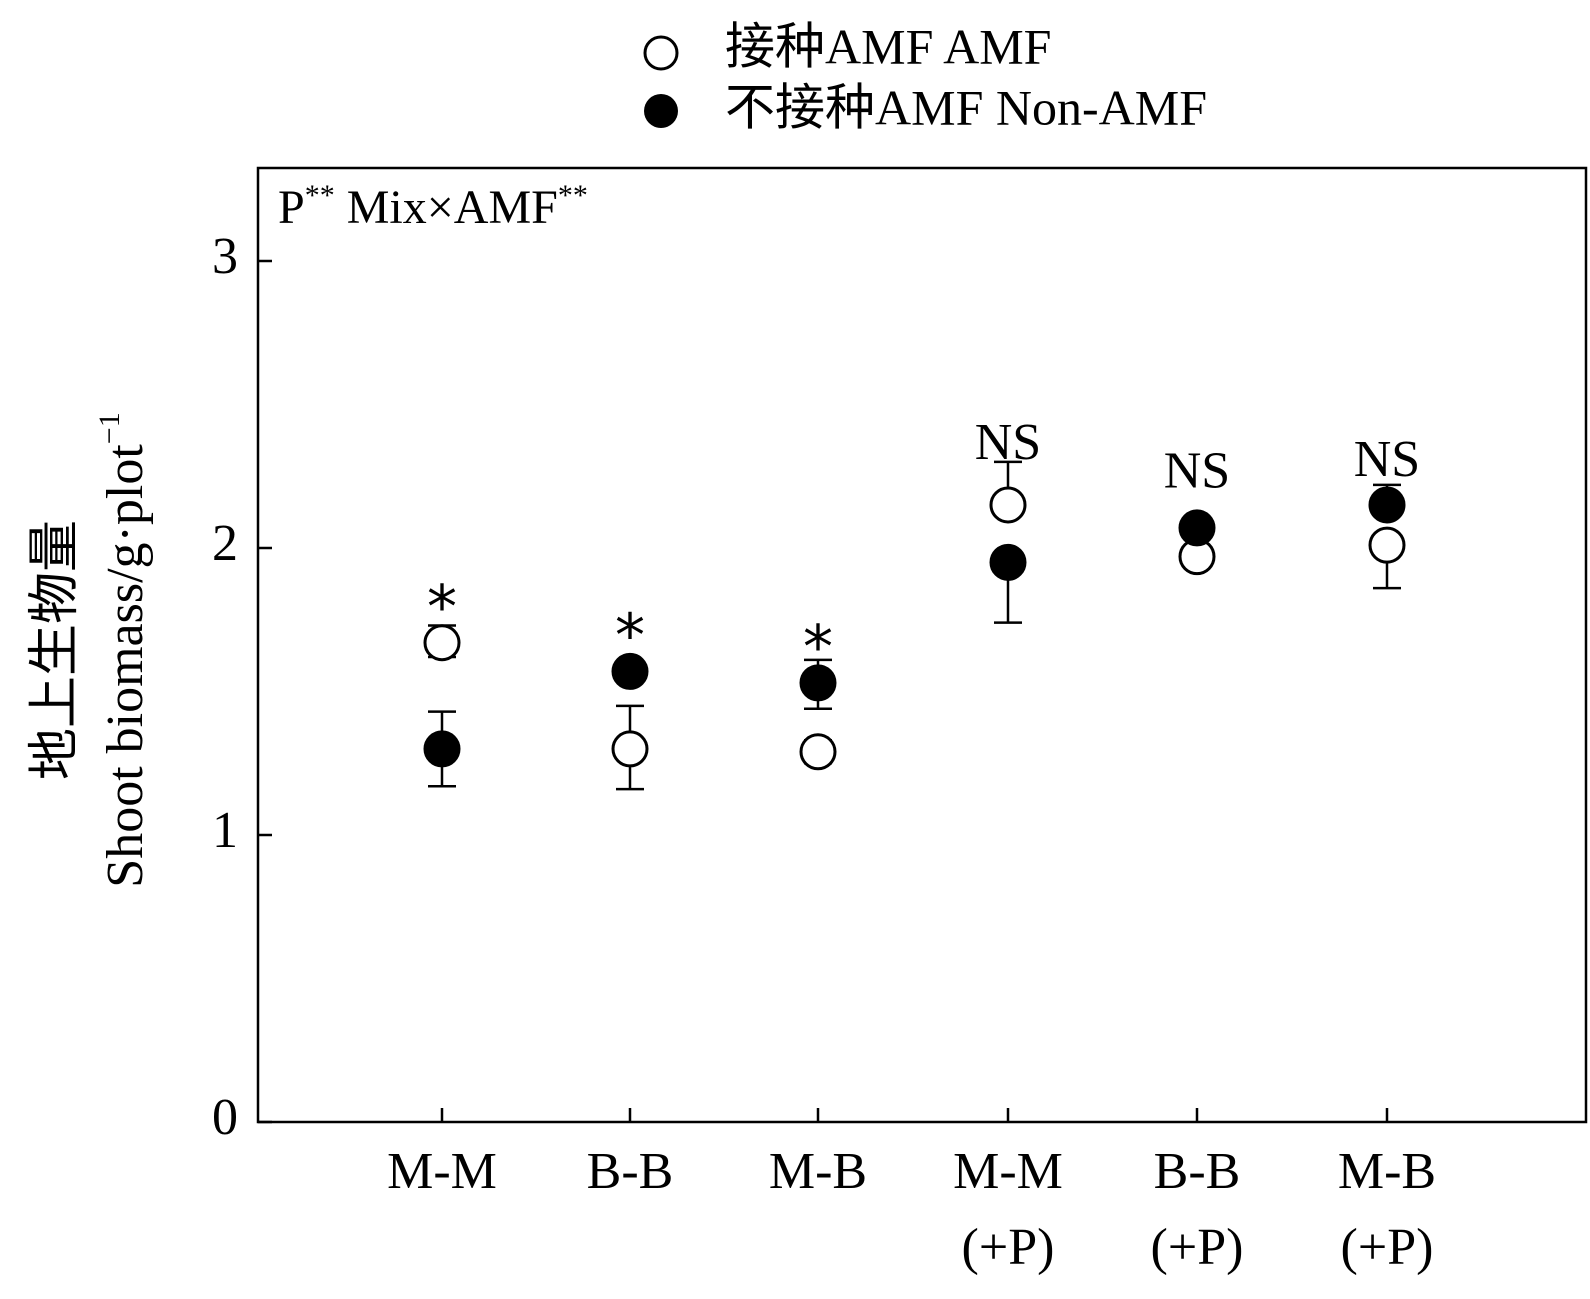 This screenshot has width=1590, height=1299. I want to click on annot-suffix-sup: **, so click(573, 195).